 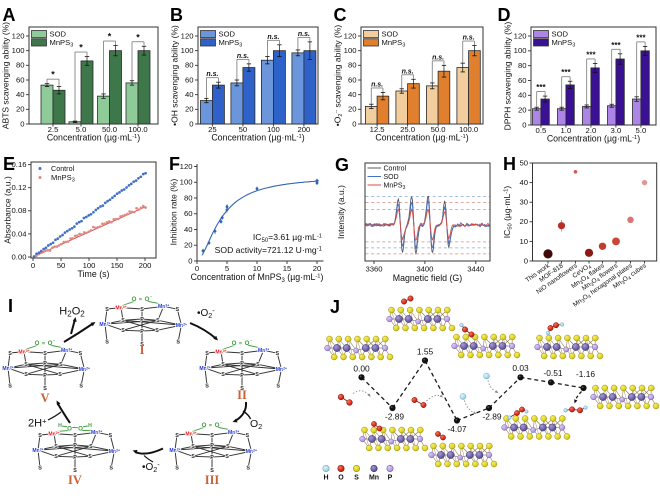 What do you see at coordinates (19, 187) in the screenshot?
I see `svg-text: 0.12` at bounding box center [19, 187].